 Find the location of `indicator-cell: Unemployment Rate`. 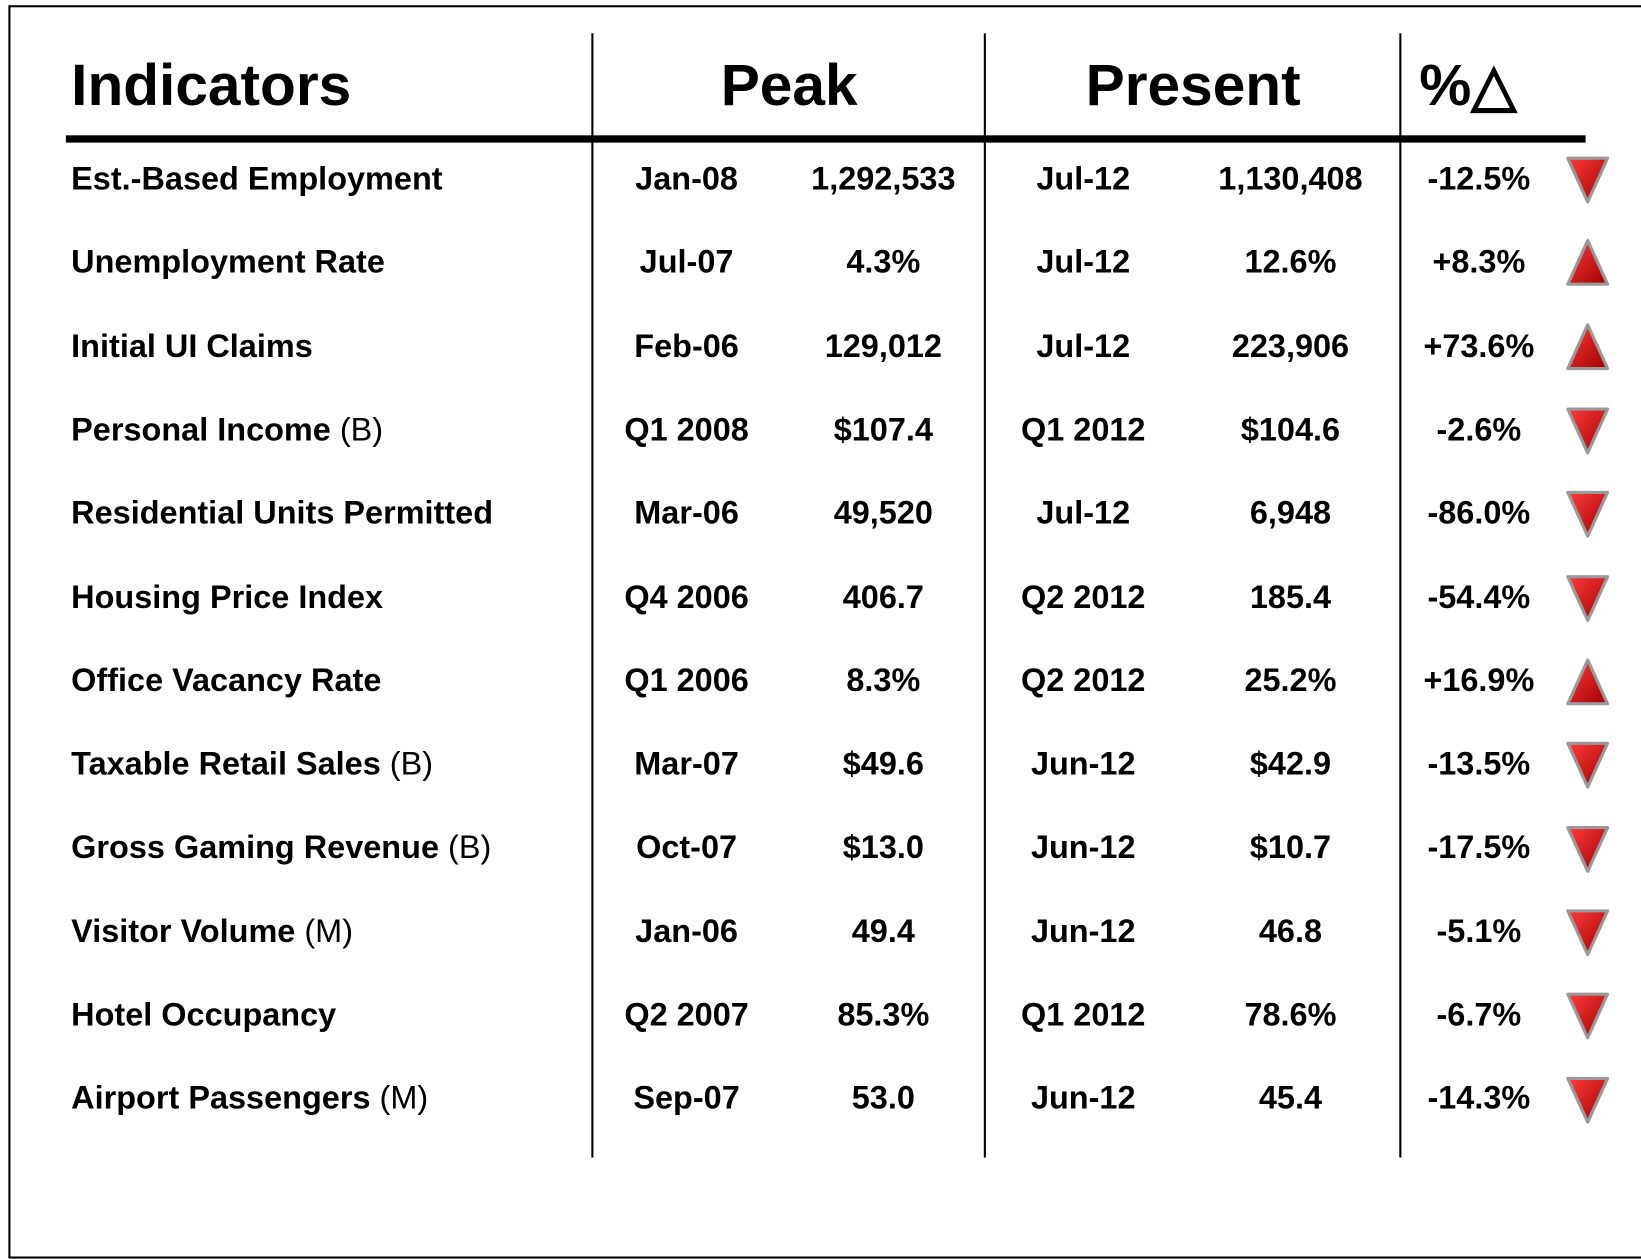

indicator-cell: Unemployment Rate is located at coordinates (228, 263).